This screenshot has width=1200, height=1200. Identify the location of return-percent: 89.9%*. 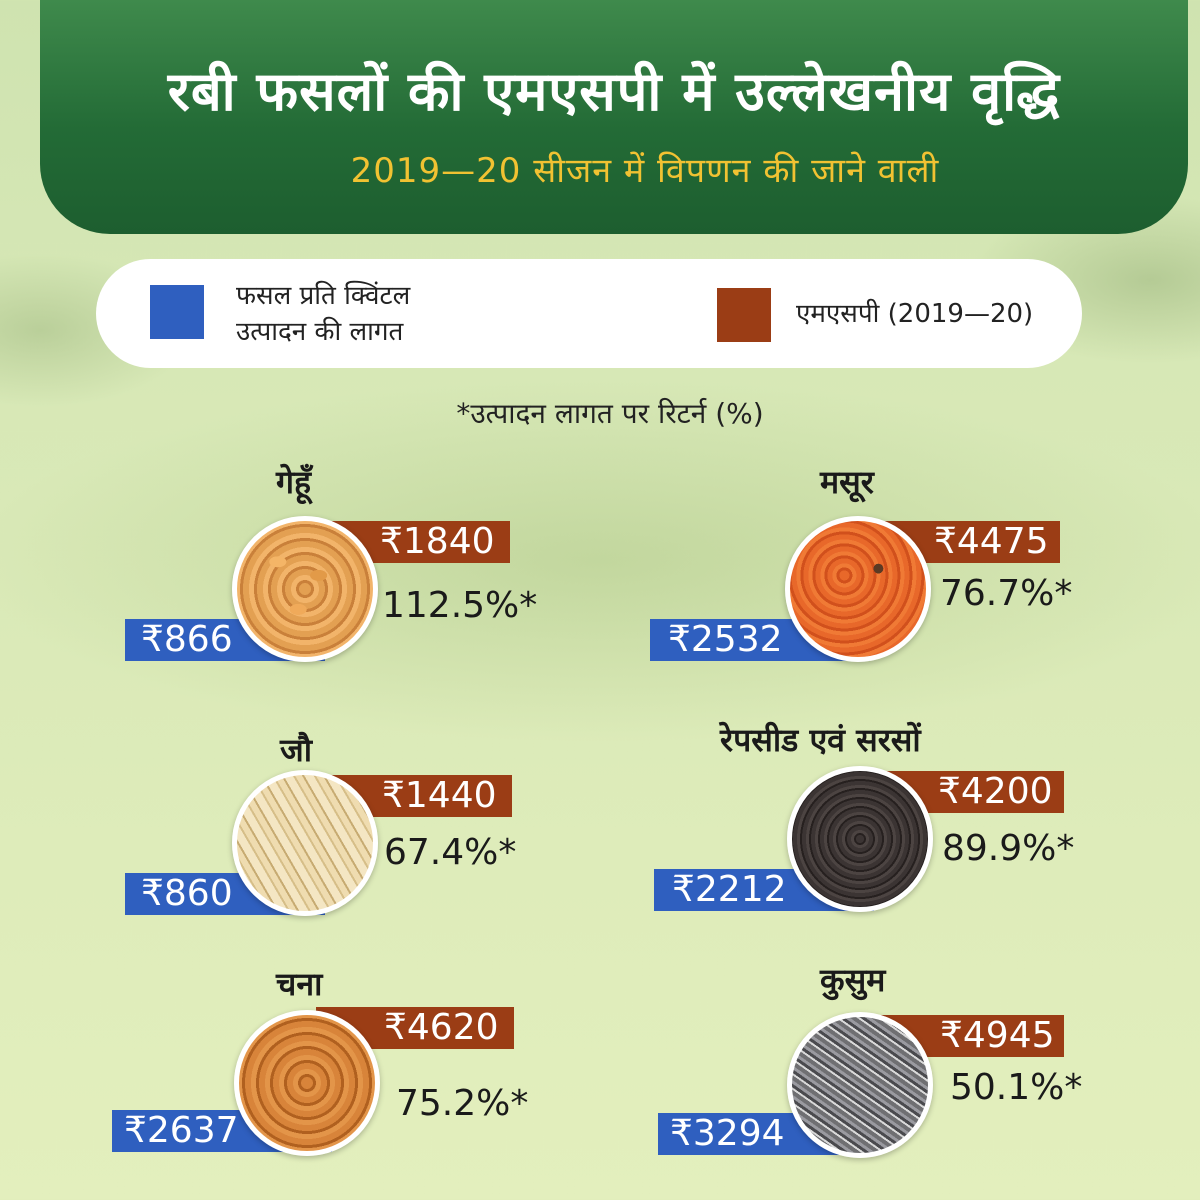
(1008, 848).